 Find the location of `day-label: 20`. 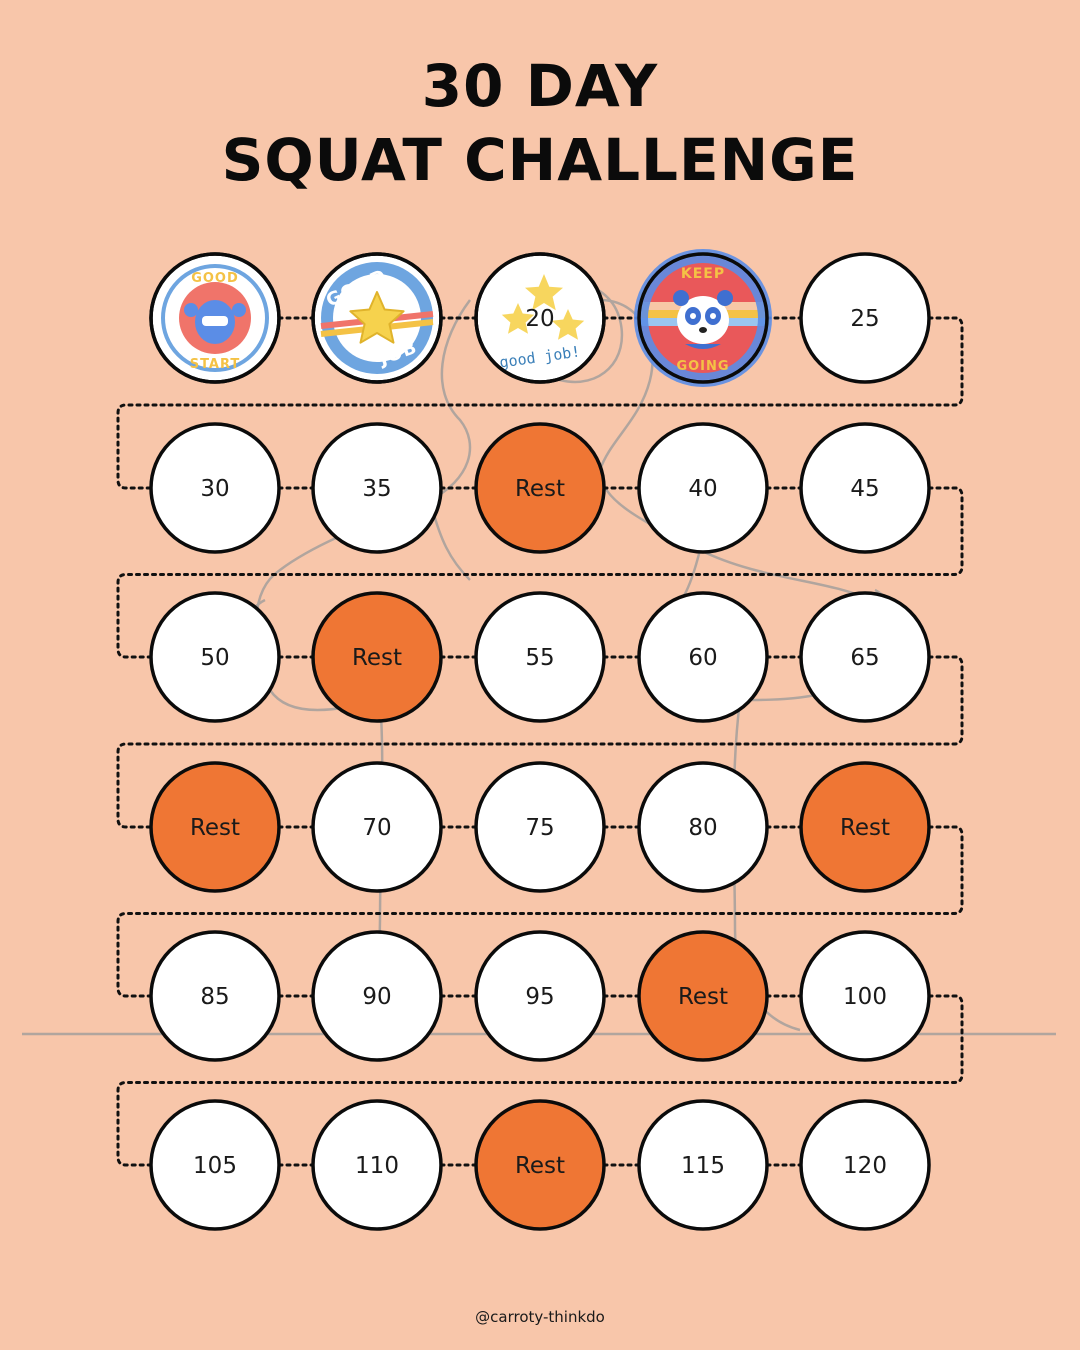

day-label: 20 is located at coordinates (539, 319).